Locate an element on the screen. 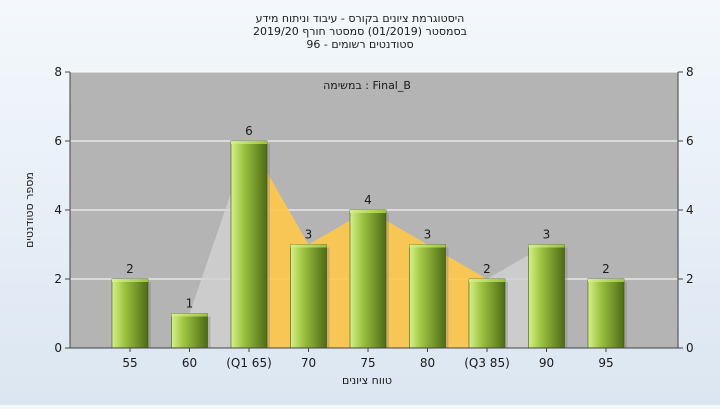 The width and height of the screenshot is (720, 409). y-tick-label-right: 8 is located at coordinates (690, 72).